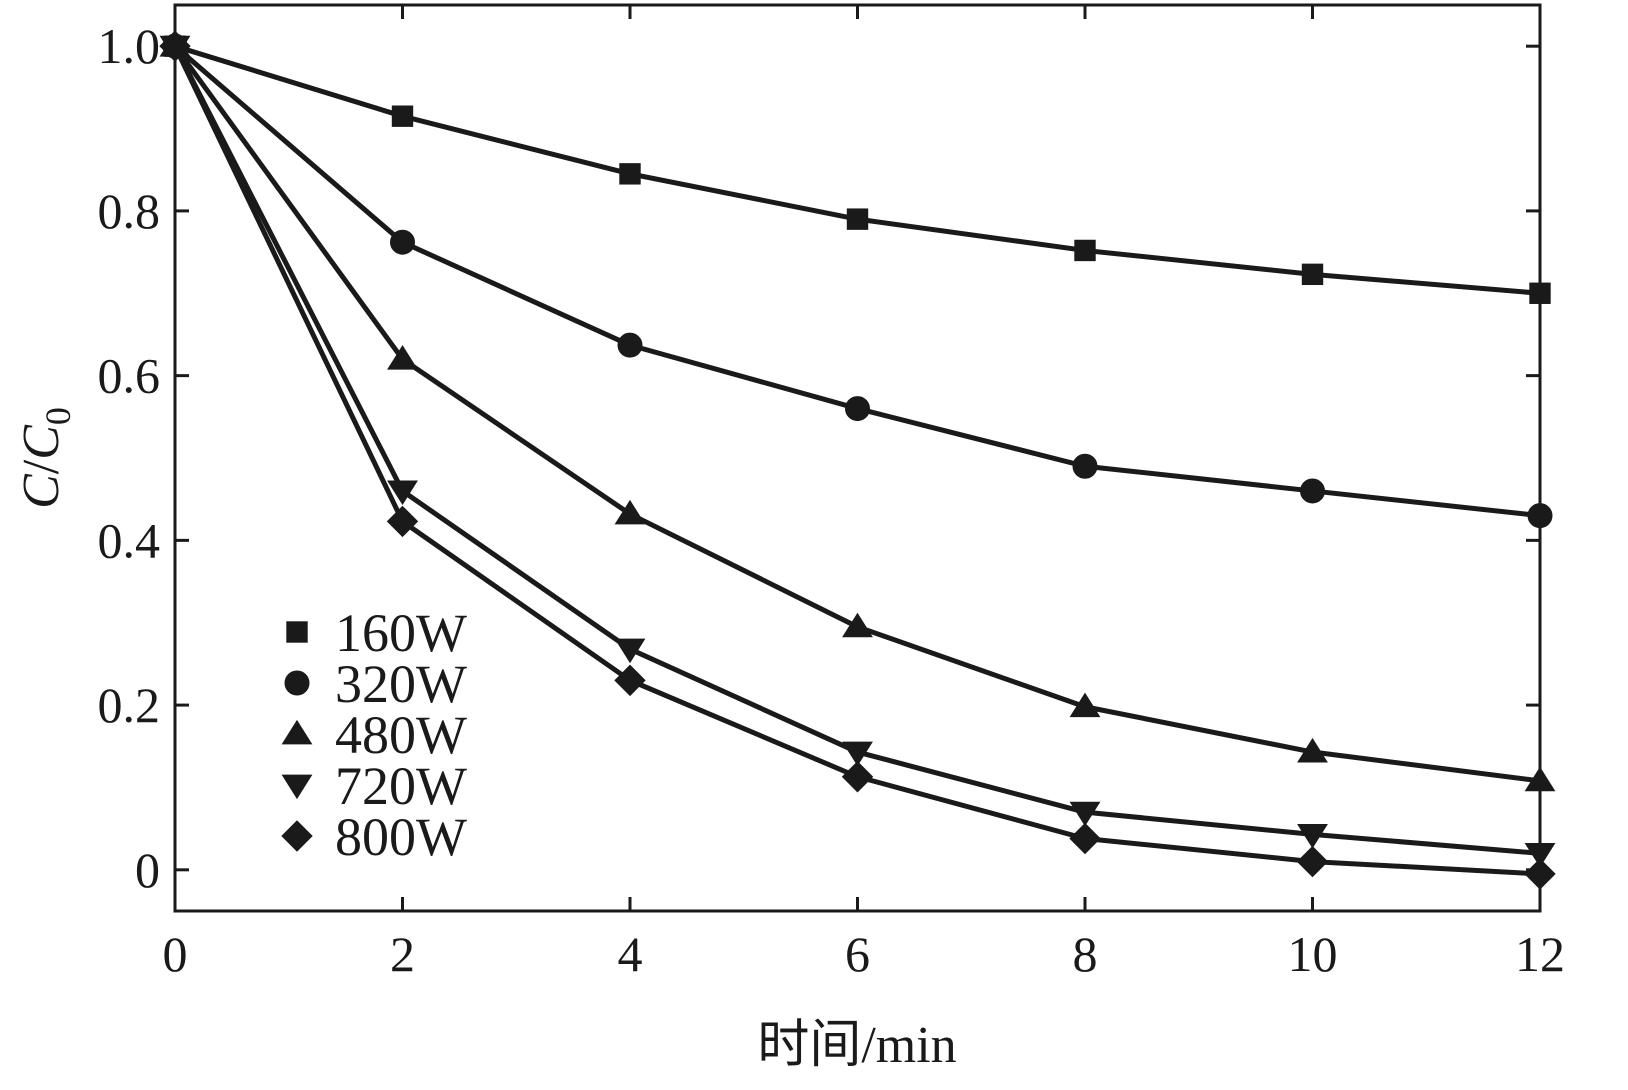  I want to click on x-tick-label: 12, so click(1540, 954).